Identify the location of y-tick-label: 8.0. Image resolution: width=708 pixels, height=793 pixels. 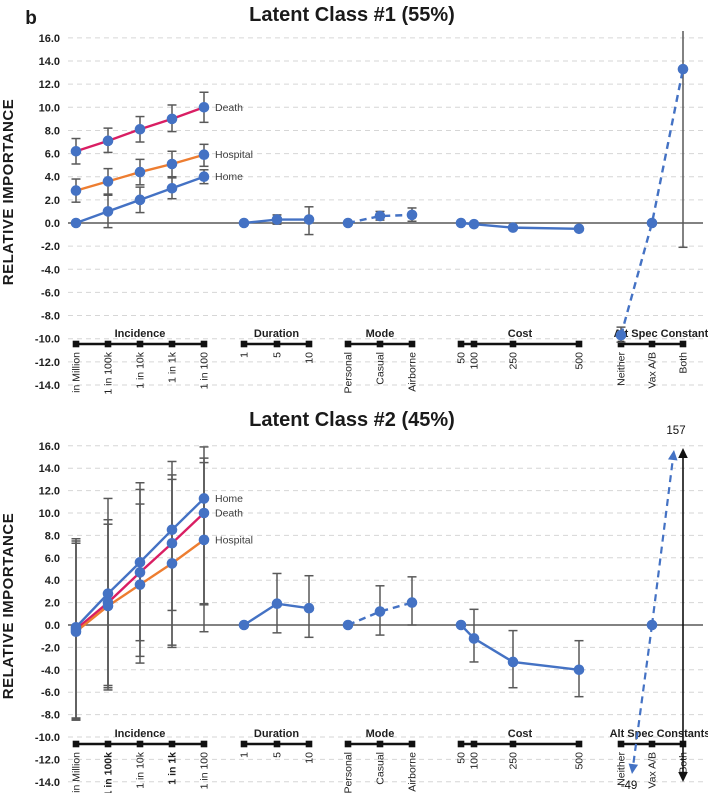
(52, 536).